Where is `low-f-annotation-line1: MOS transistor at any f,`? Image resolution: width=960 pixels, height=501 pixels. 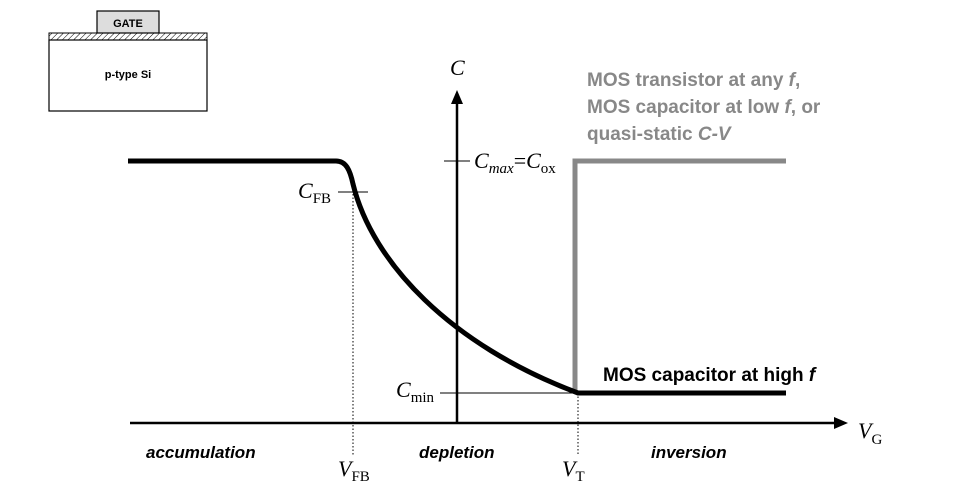
low-f-annotation-line1: MOS transistor at any f, is located at coordinates (693, 80).